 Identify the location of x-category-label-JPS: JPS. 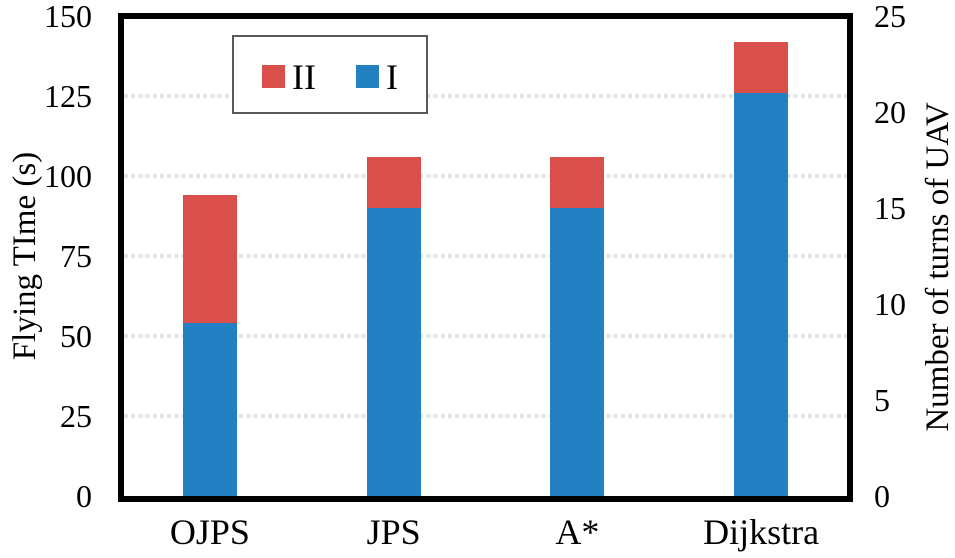
(393, 532).